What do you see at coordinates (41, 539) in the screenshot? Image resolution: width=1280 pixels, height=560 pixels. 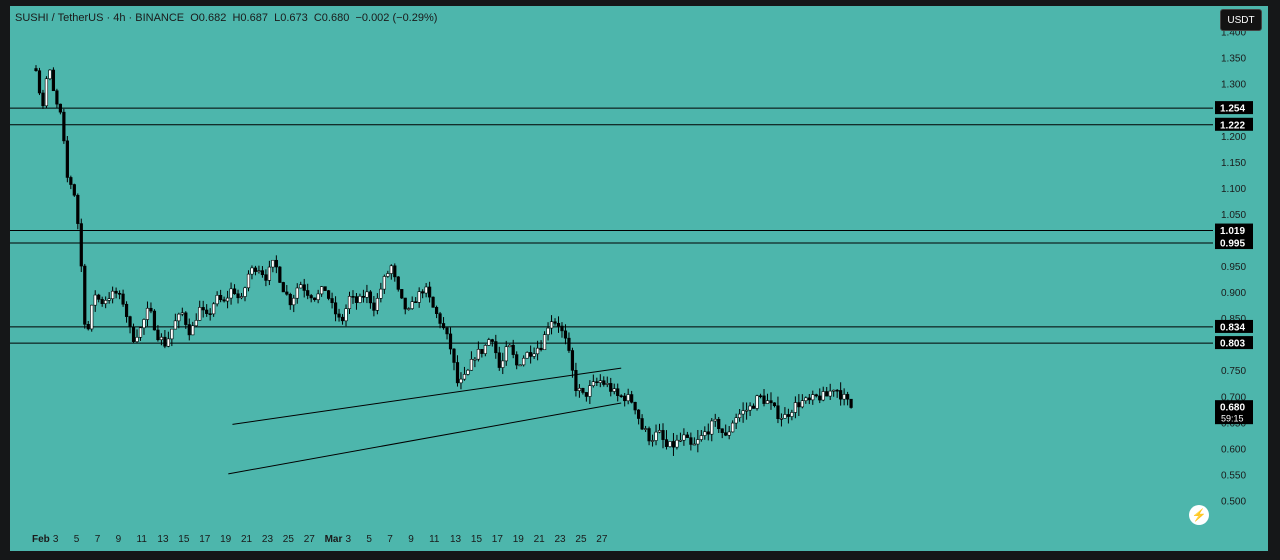 I see `x-tick-label: Feb` at bounding box center [41, 539].